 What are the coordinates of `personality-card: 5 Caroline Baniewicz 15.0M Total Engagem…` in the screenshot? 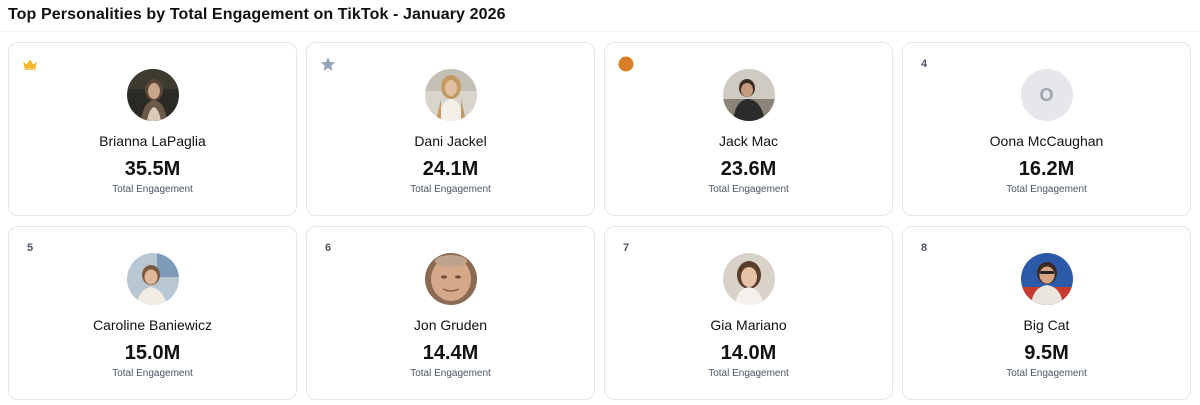 It's located at (152, 313).